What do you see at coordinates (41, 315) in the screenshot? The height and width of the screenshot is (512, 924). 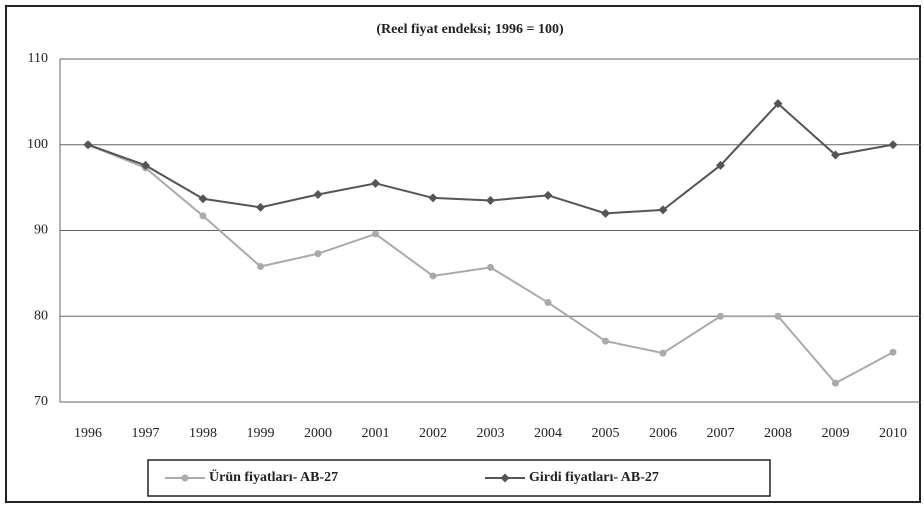 I see `y-tick-label: 80` at bounding box center [41, 315].